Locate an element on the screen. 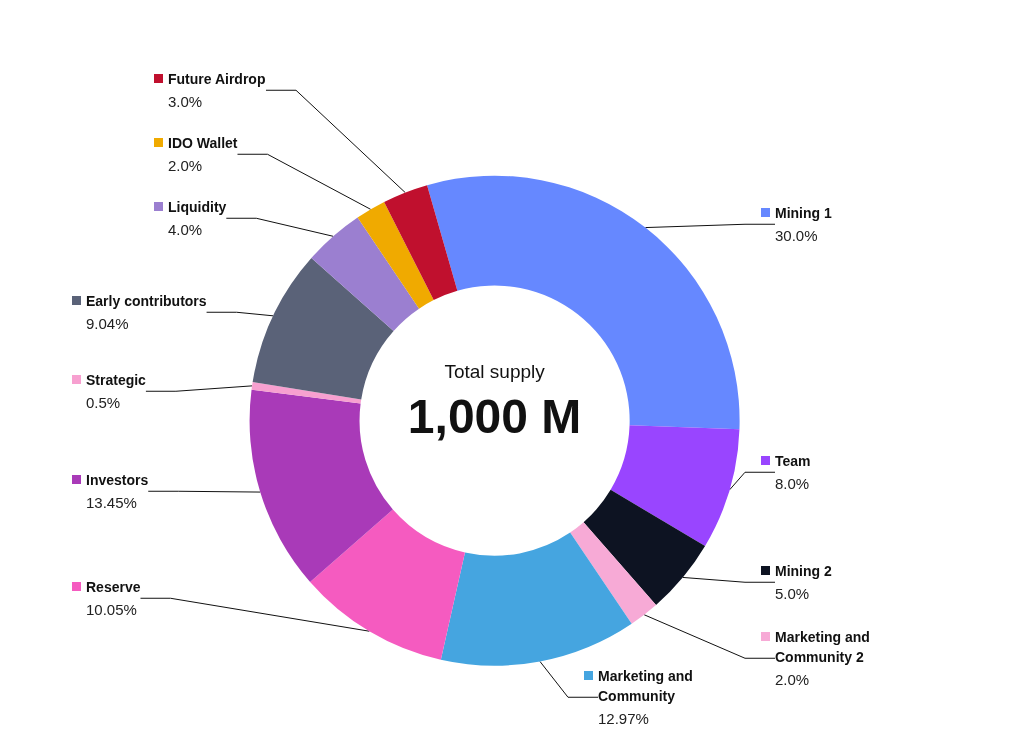 The height and width of the screenshot is (738, 1024). legend-label: Mining 1 is located at coordinates (803, 213).